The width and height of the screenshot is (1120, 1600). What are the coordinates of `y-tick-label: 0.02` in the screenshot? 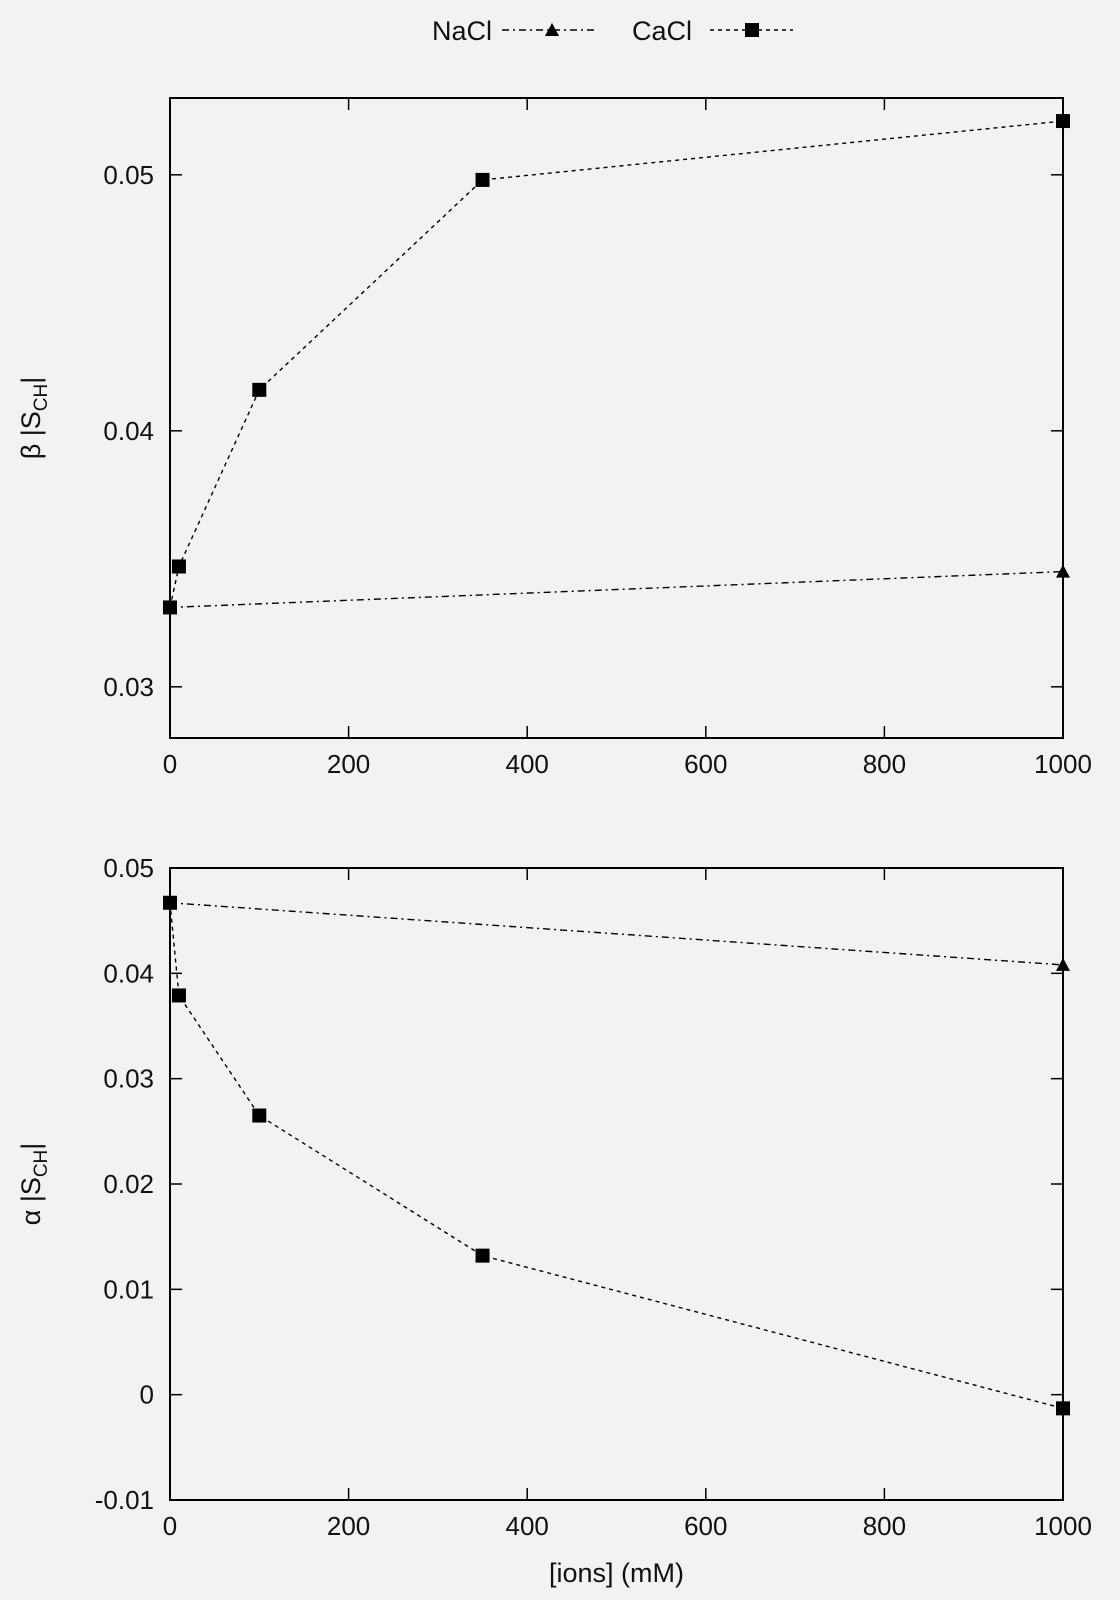 It's located at (128, 1184).